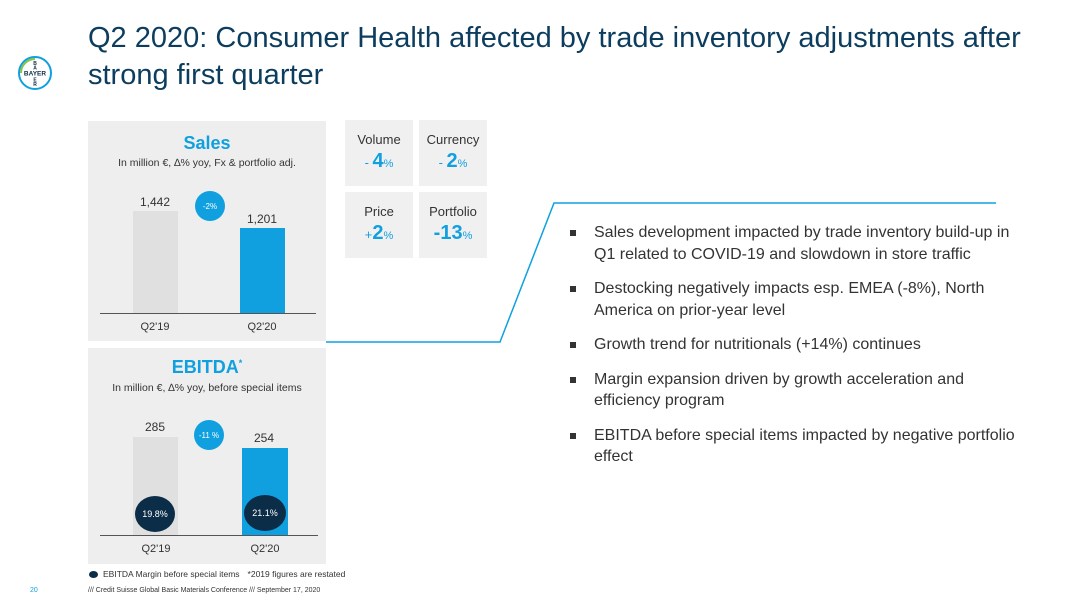 This screenshot has height=607, width=1080. I want to click on legend-margin-label: EBITDA Margin before special items, so click(171, 574).